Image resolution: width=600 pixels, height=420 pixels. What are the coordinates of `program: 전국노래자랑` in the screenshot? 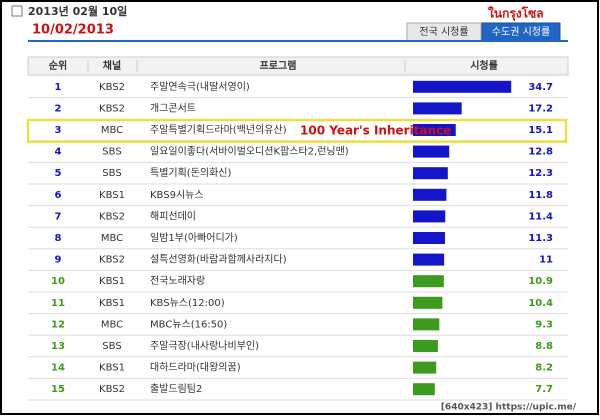 It's located at (177, 281).